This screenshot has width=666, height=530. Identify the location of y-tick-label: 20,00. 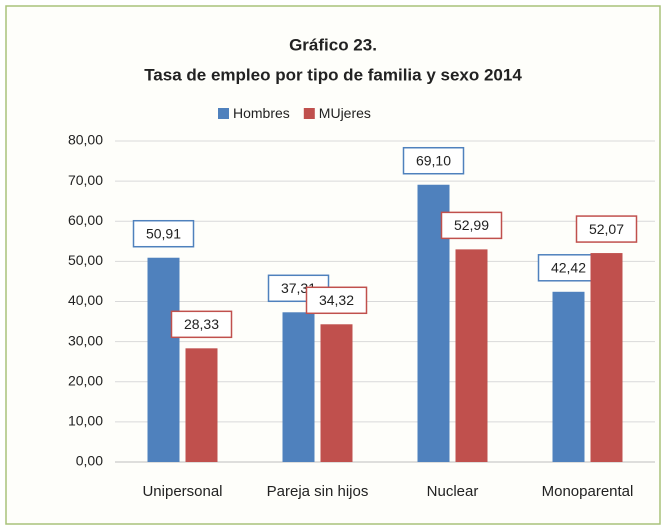
(85, 380).